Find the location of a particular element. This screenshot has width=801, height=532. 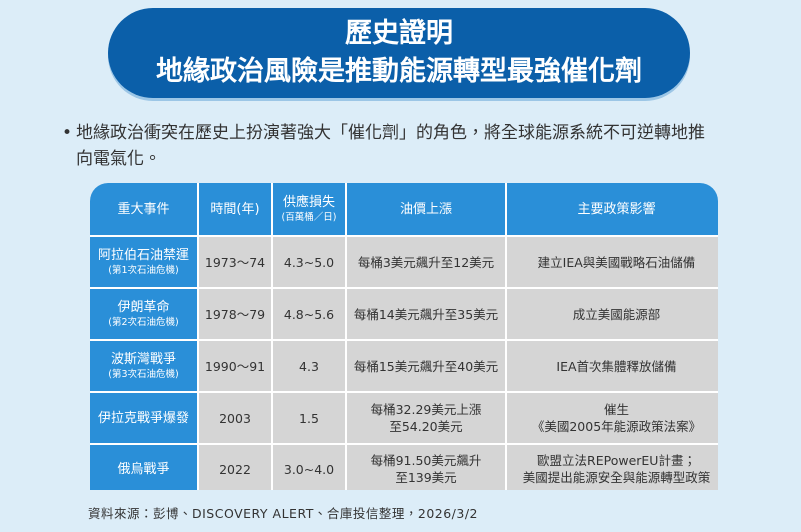

table-cell: 1978～79 is located at coordinates (235, 314).